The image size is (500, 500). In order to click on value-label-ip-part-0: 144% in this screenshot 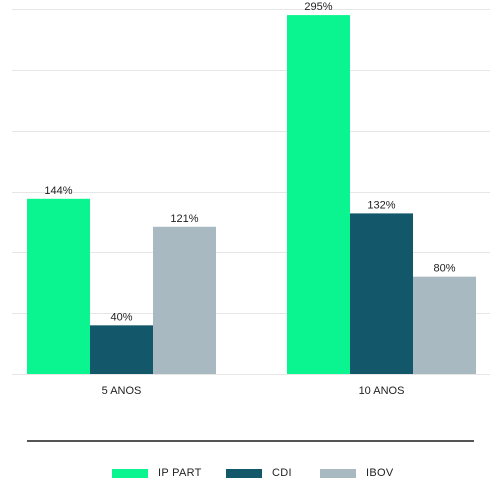, I will do `click(58, 191)`.